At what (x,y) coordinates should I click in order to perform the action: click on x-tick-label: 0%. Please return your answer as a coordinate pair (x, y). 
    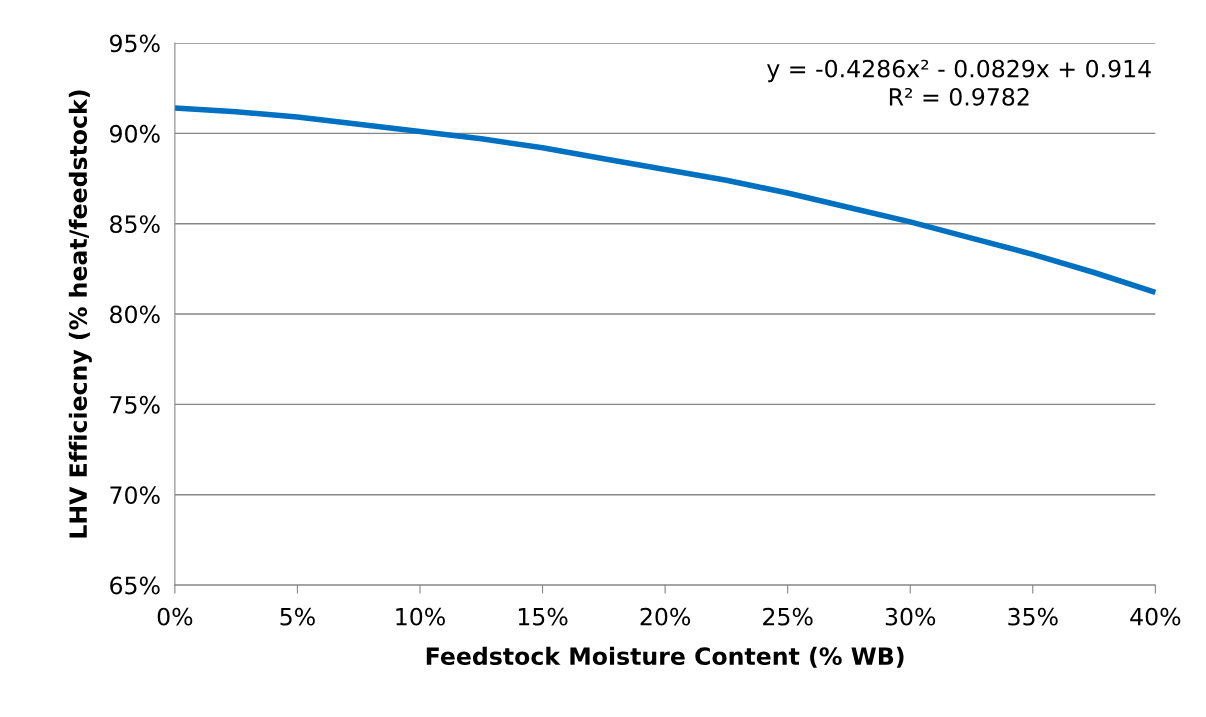
    Looking at the image, I should click on (175, 616).